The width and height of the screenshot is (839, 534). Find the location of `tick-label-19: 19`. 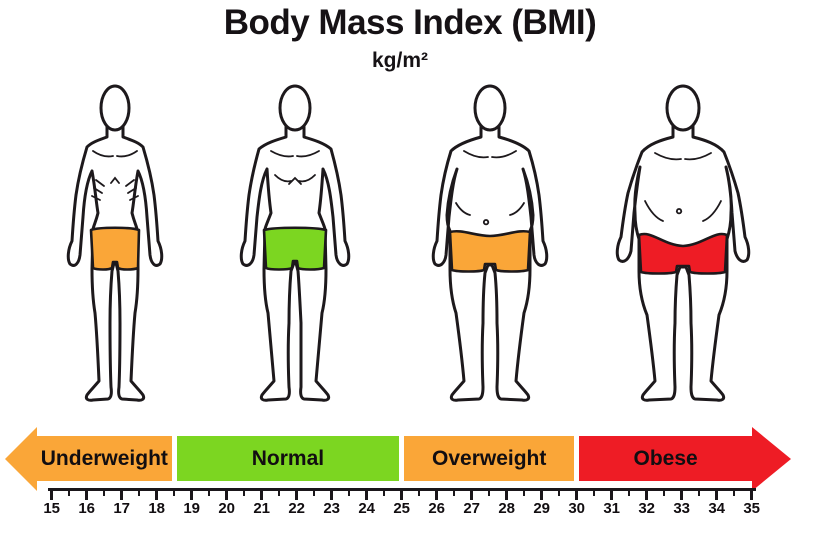

tick-label-19: 19 is located at coordinates (192, 508).